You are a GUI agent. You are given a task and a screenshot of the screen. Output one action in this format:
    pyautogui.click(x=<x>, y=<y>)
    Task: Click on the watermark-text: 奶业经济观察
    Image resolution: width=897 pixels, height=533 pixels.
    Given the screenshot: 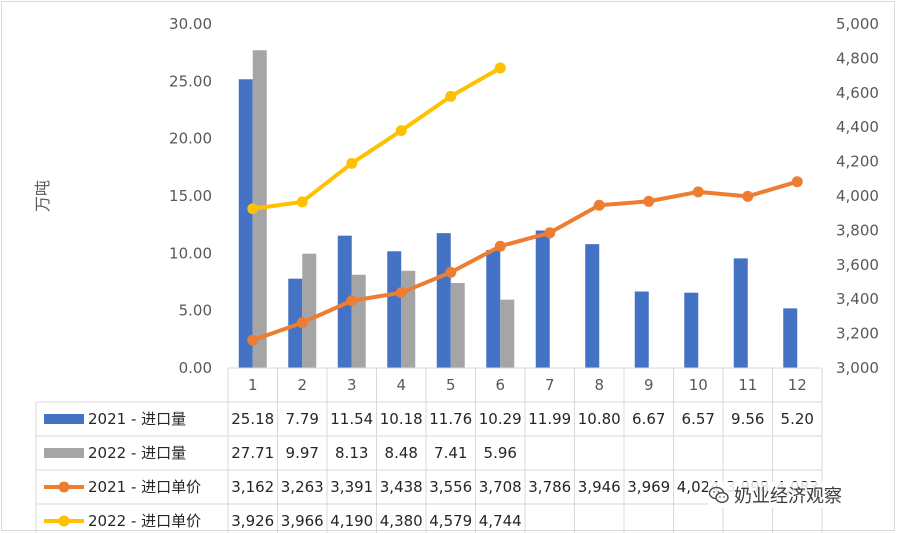 What is the action you would take?
    pyautogui.click(x=788, y=496)
    